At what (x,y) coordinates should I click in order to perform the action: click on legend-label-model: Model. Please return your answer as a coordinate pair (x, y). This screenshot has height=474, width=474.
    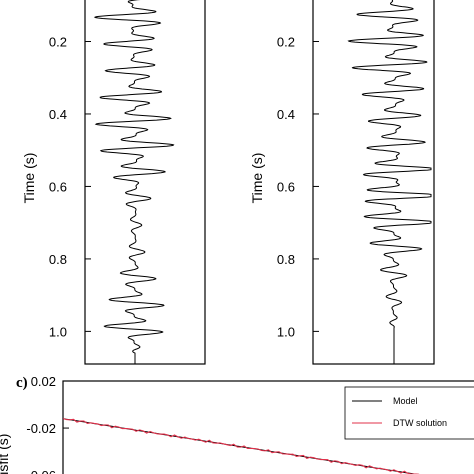
    Looking at the image, I should click on (405, 401).